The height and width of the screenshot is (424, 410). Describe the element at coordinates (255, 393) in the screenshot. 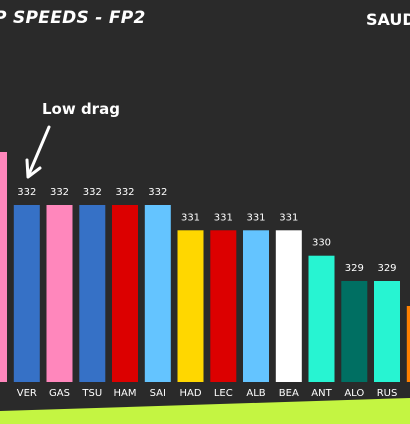

I see `tick-label-alb: ALB` at that location.